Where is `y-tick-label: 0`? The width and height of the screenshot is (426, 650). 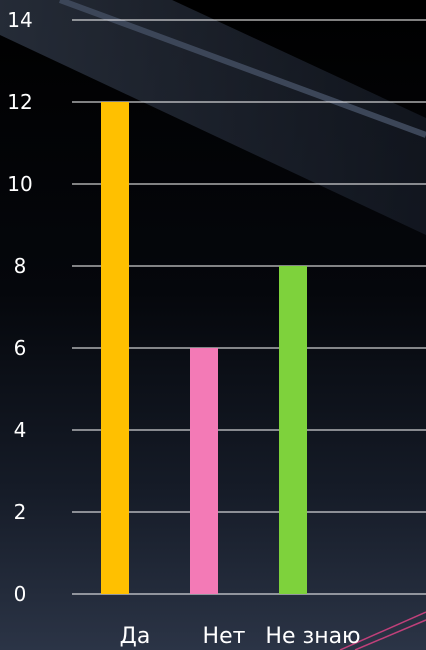 y-tick-label: 0 is located at coordinates (20, 594).